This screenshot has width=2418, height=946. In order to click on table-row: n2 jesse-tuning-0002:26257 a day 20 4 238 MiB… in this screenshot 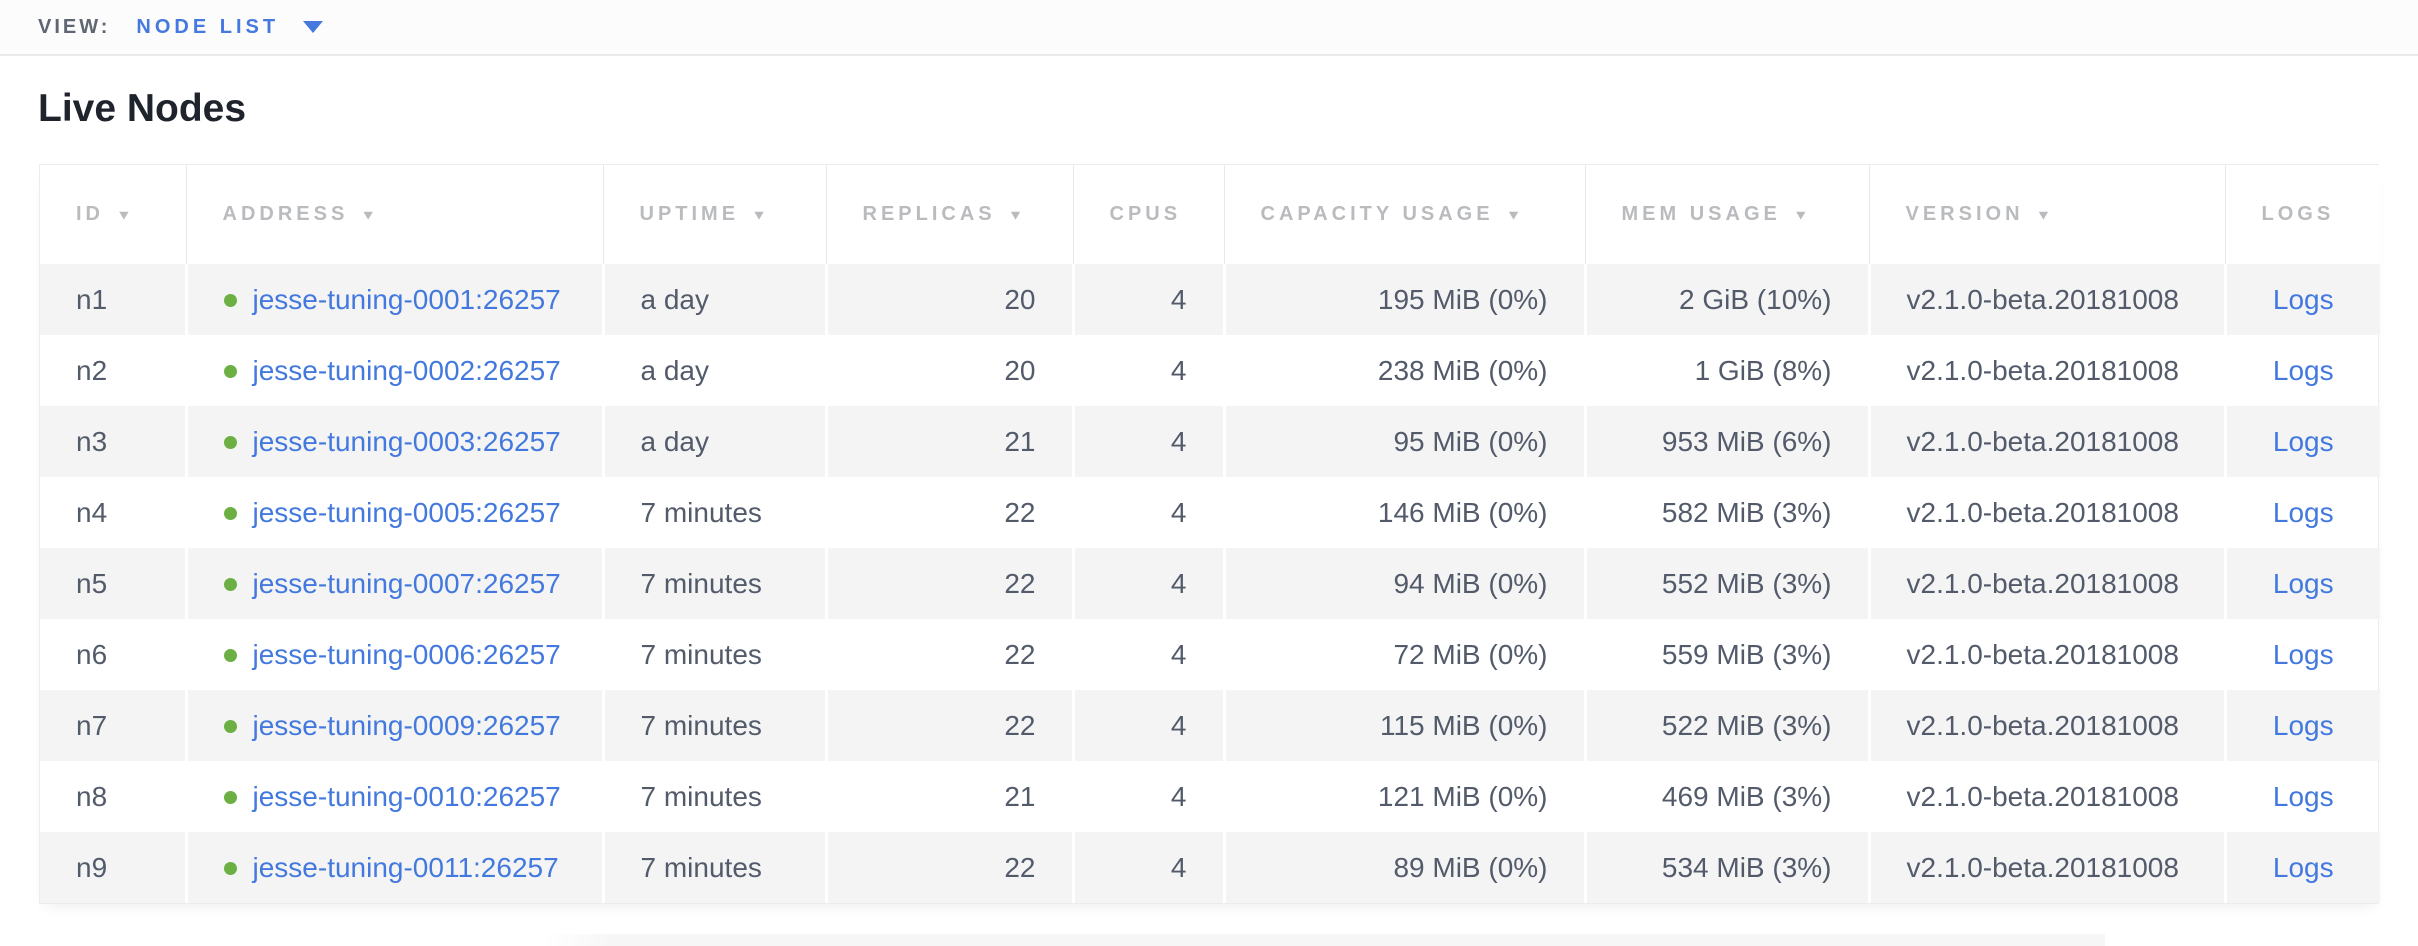, I will do `click(1210, 370)`.